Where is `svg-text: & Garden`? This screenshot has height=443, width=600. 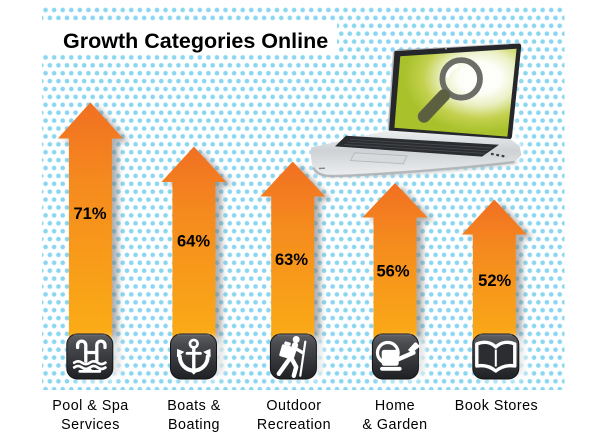
svg-text: & Garden is located at coordinates (394, 425).